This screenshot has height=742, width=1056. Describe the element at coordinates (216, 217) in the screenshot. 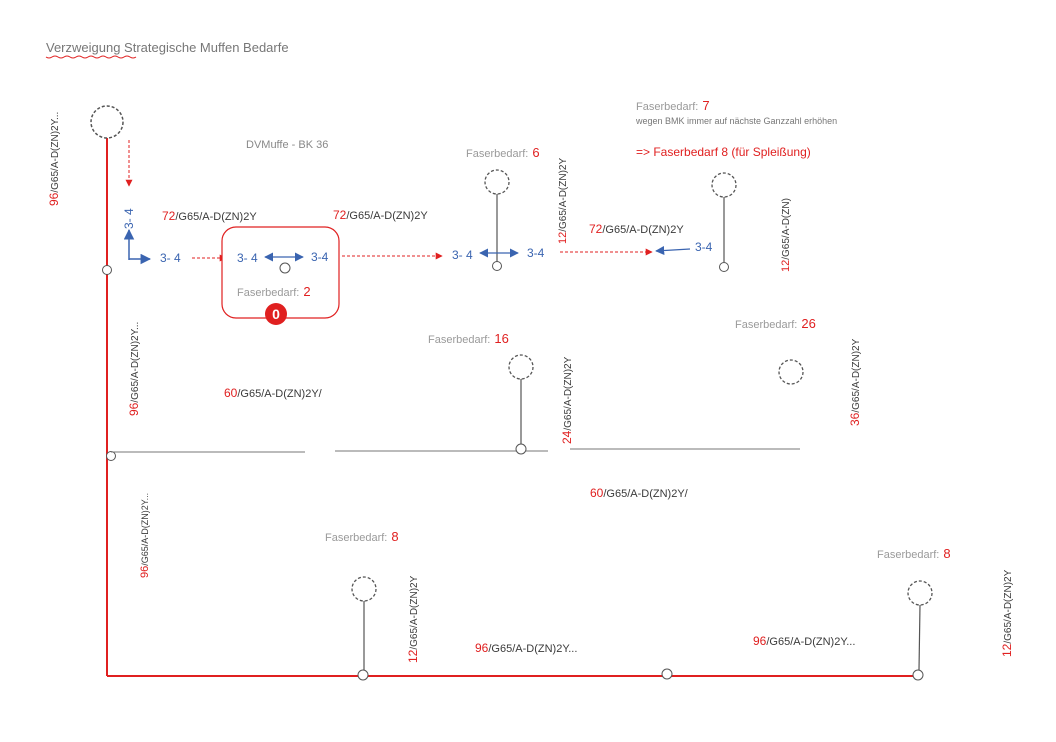

I see `cable-feed-type: /G65/A-D(ZN)2Y` at that location.